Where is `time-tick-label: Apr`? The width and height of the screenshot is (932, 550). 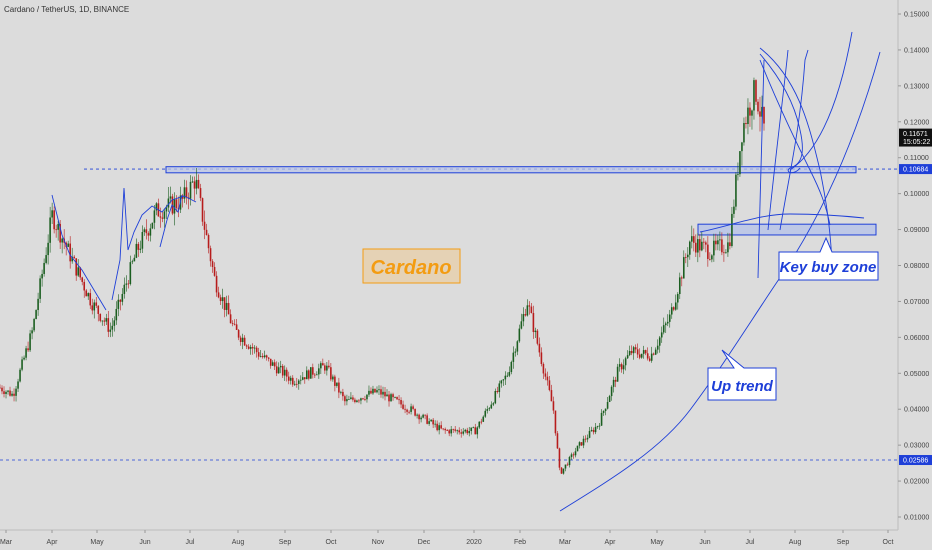
time-tick-label: Apr is located at coordinates (53, 542).